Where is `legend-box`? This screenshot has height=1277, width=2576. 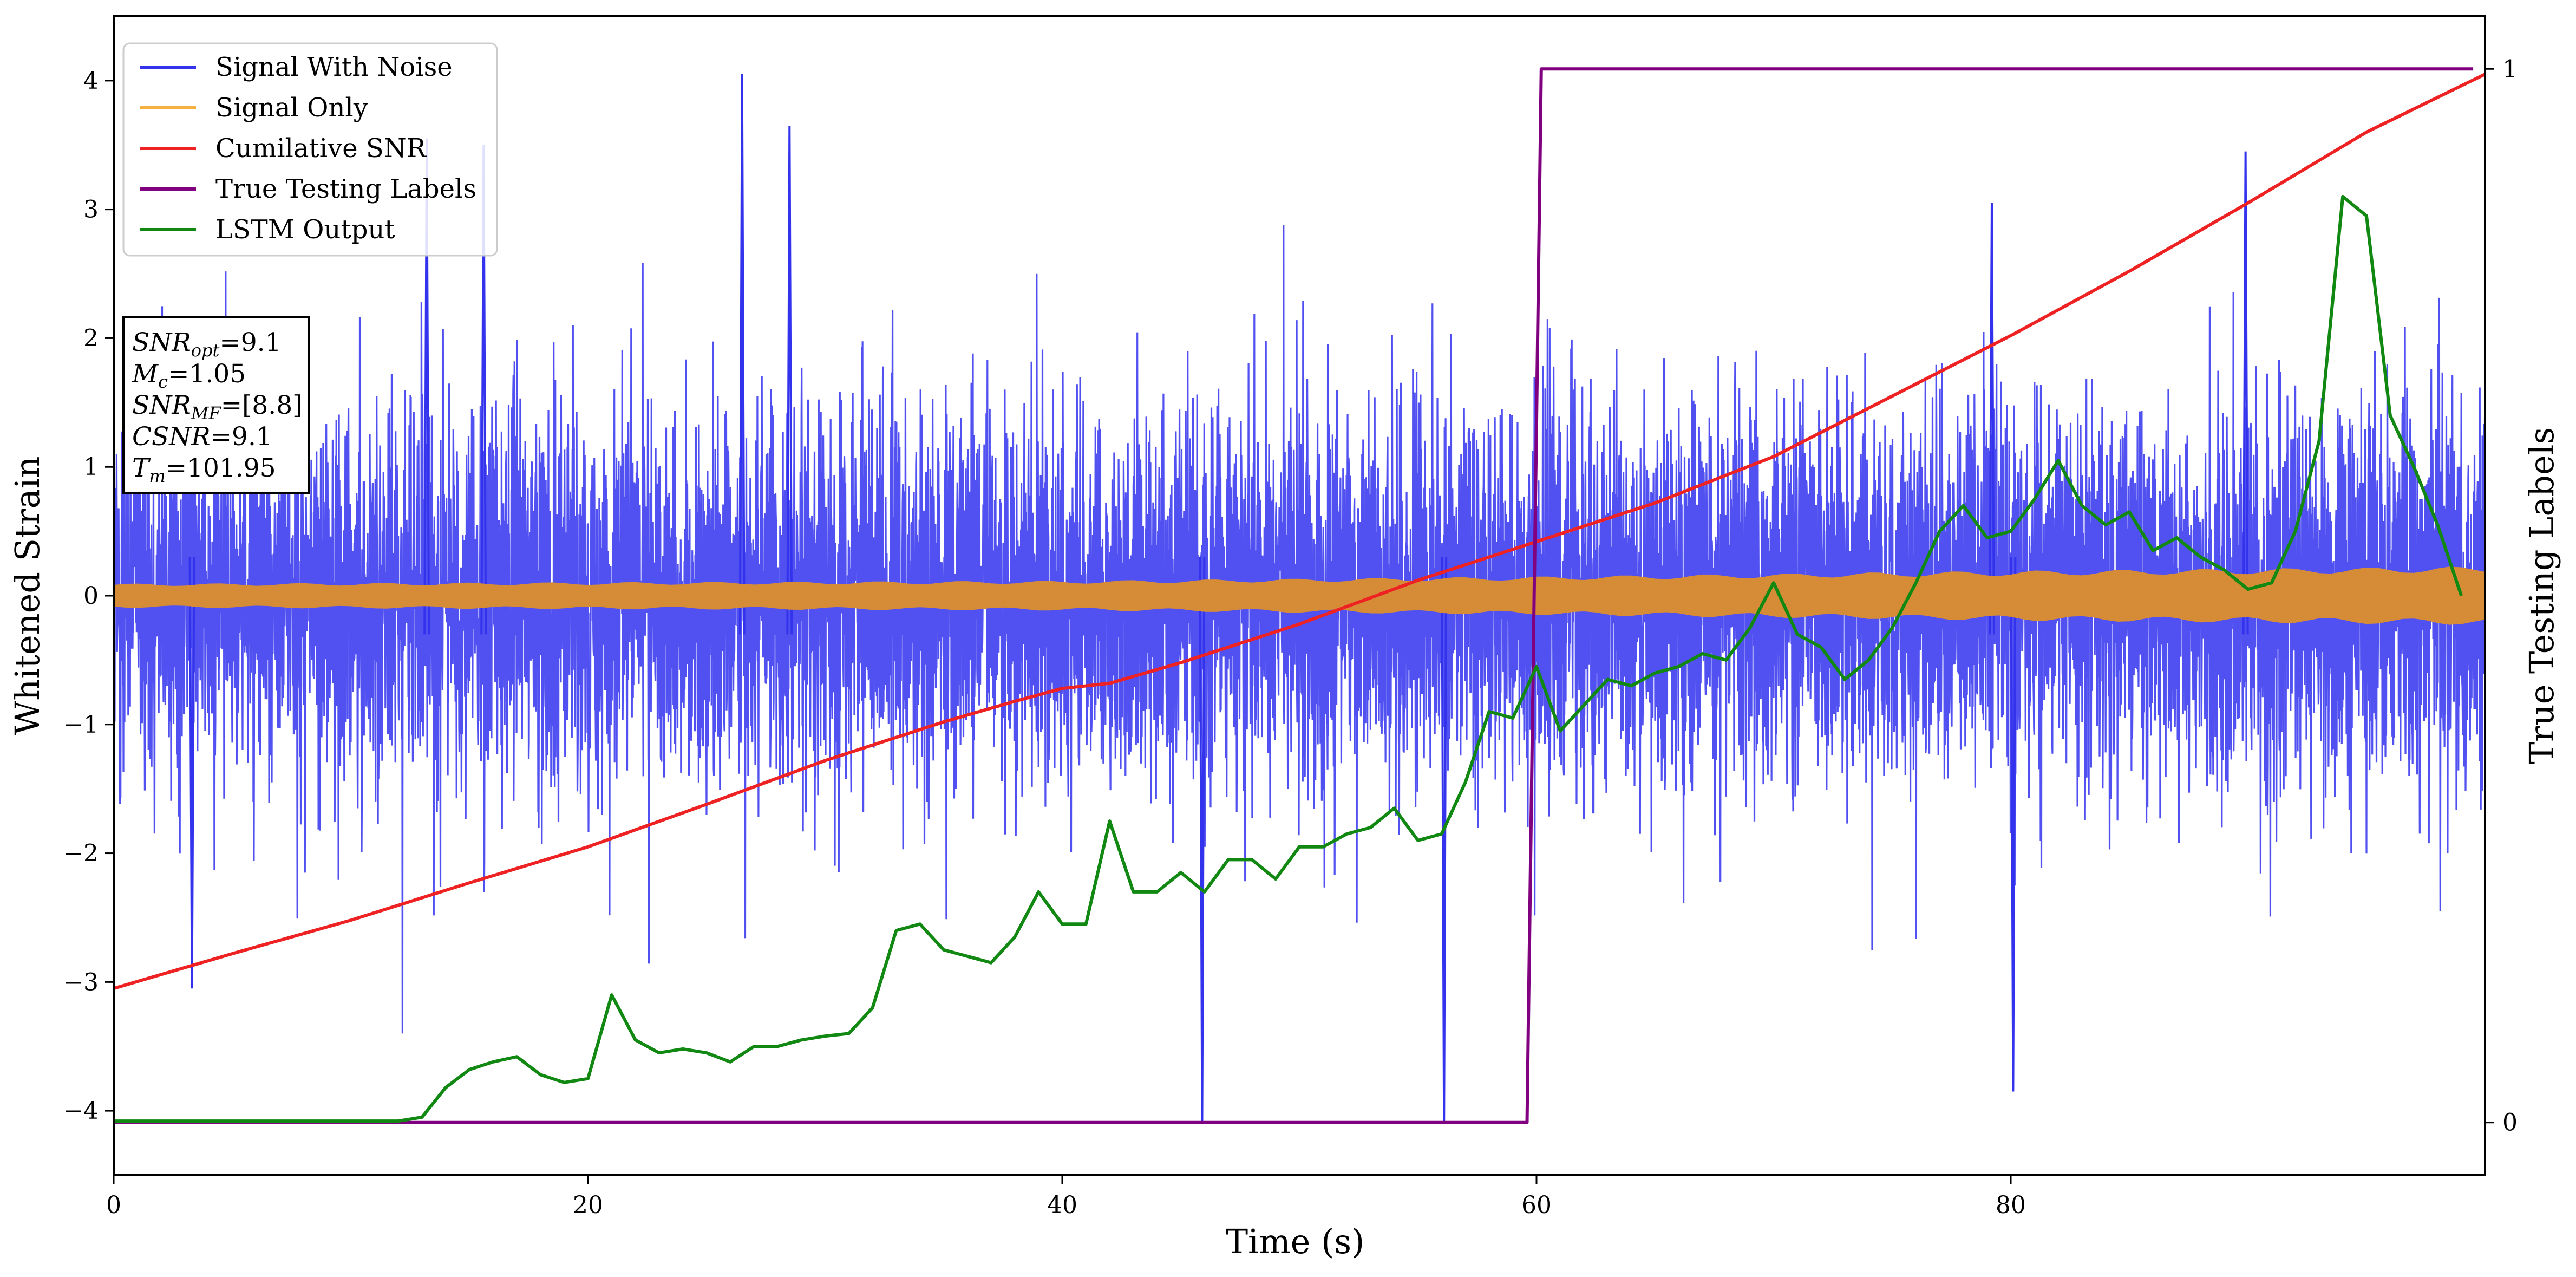 legend-box is located at coordinates (310, 149).